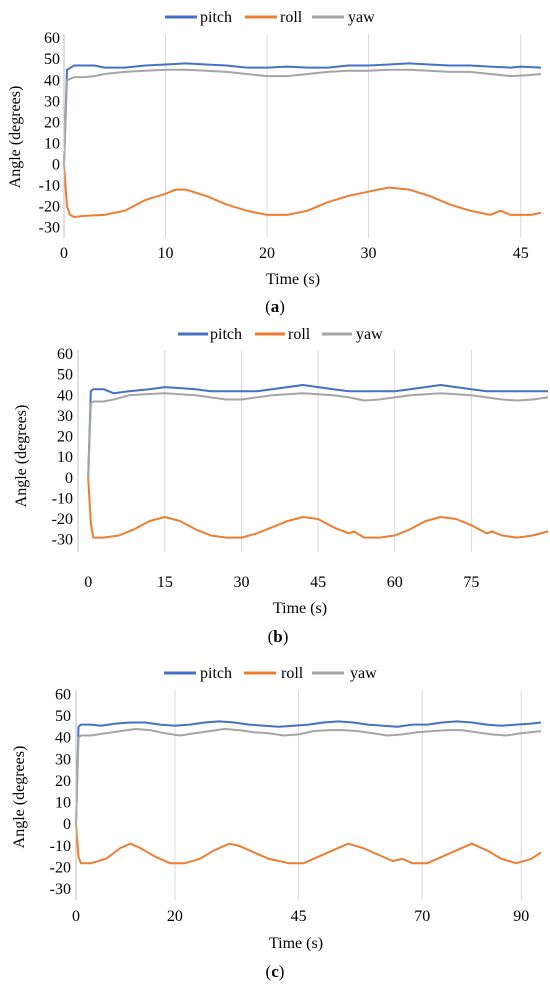 This screenshot has height=992, width=550. Describe the element at coordinates (21, 456) in the screenshot. I see `y-axis-title-b: Angle (degrees)` at that location.